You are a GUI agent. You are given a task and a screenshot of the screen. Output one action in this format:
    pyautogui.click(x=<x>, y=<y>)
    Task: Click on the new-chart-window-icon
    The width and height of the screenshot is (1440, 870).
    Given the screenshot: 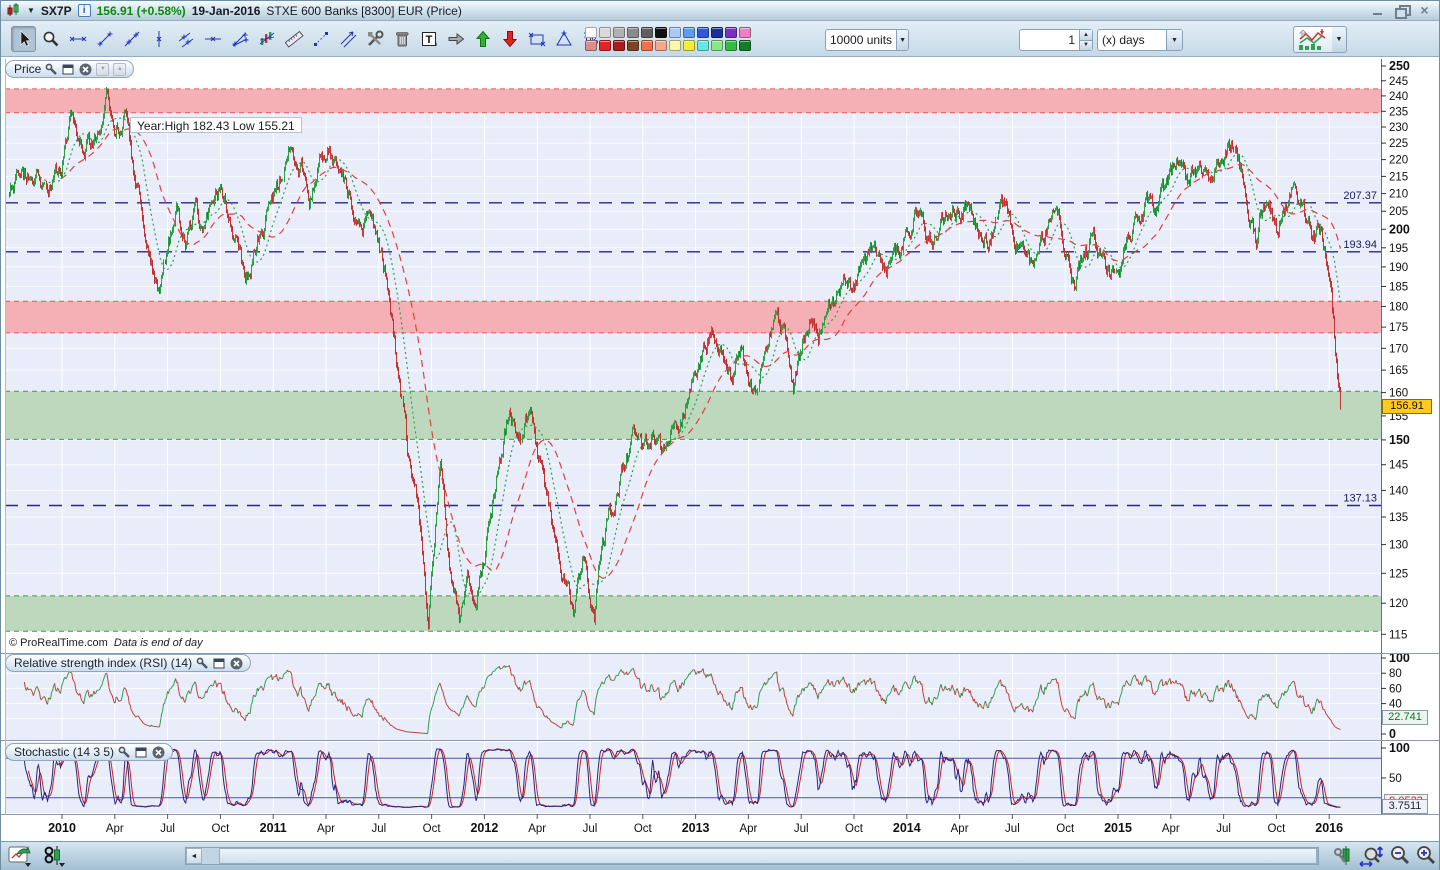 What is the action you would take?
    pyautogui.click(x=19, y=856)
    